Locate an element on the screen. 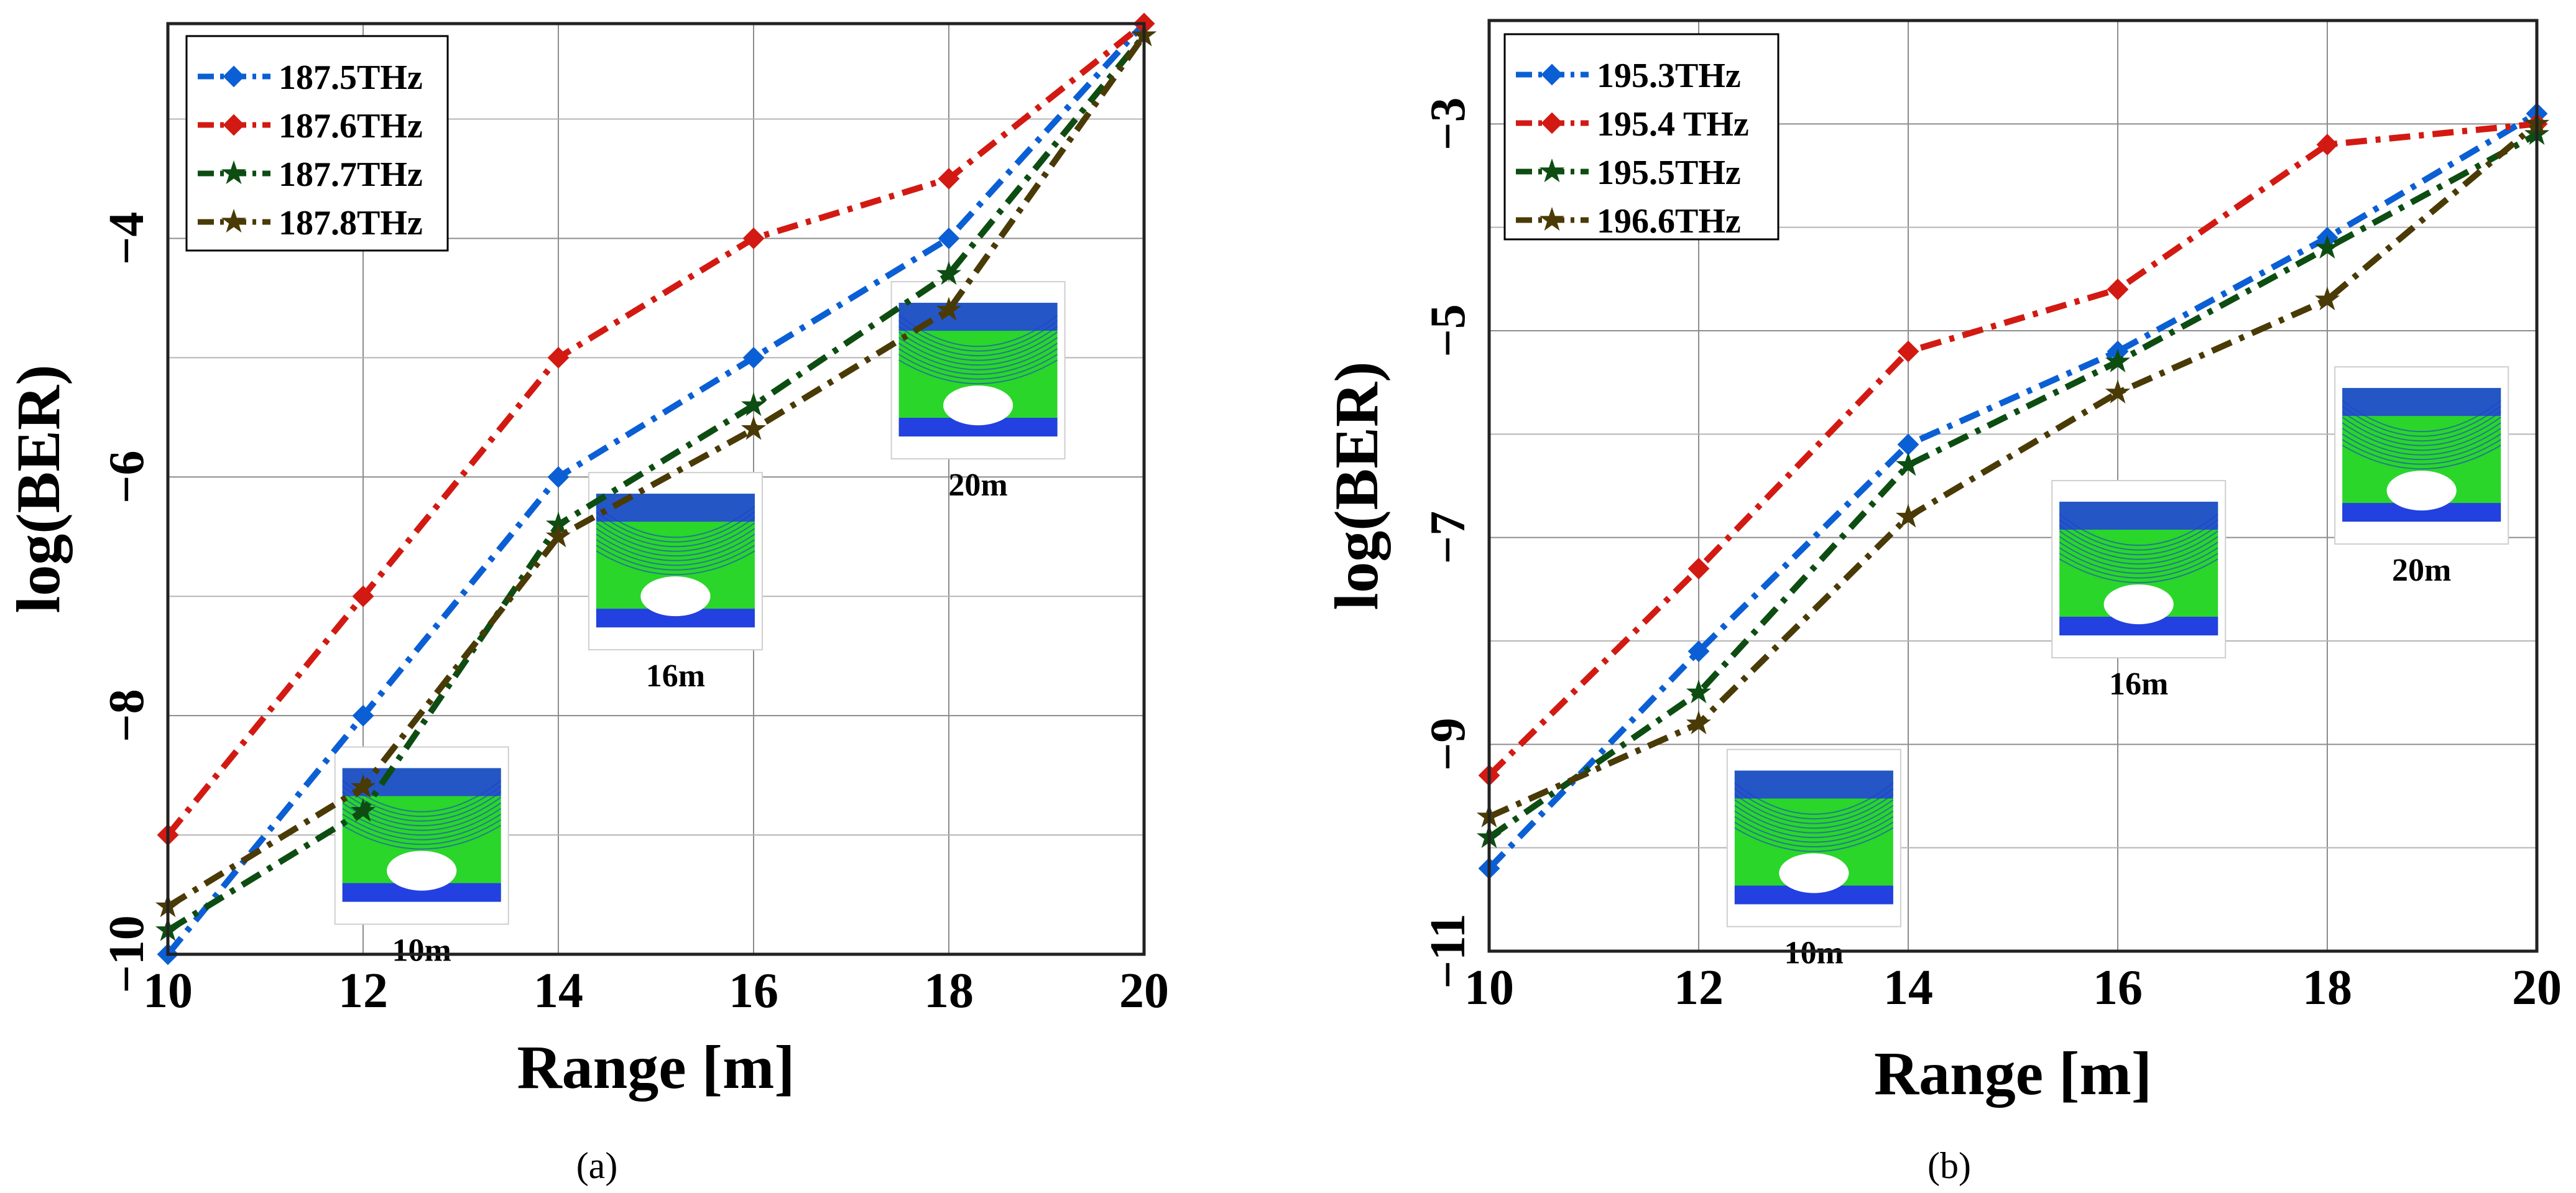 The image size is (2576, 1193). legend-label: 196.6THz is located at coordinates (1669, 221).